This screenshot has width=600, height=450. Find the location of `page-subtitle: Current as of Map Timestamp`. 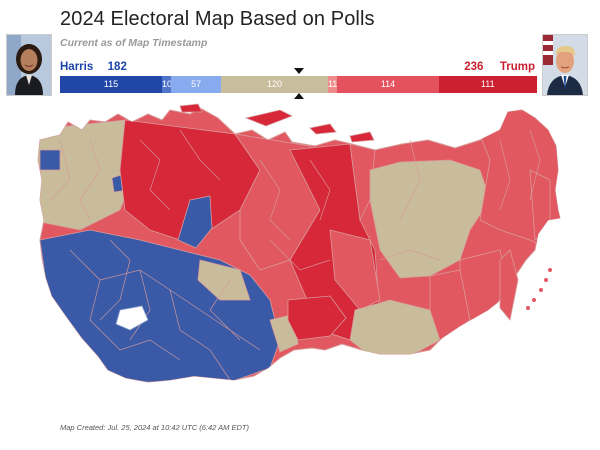

page-subtitle: Current as of Map Timestamp is located at coordinates (134, 43).